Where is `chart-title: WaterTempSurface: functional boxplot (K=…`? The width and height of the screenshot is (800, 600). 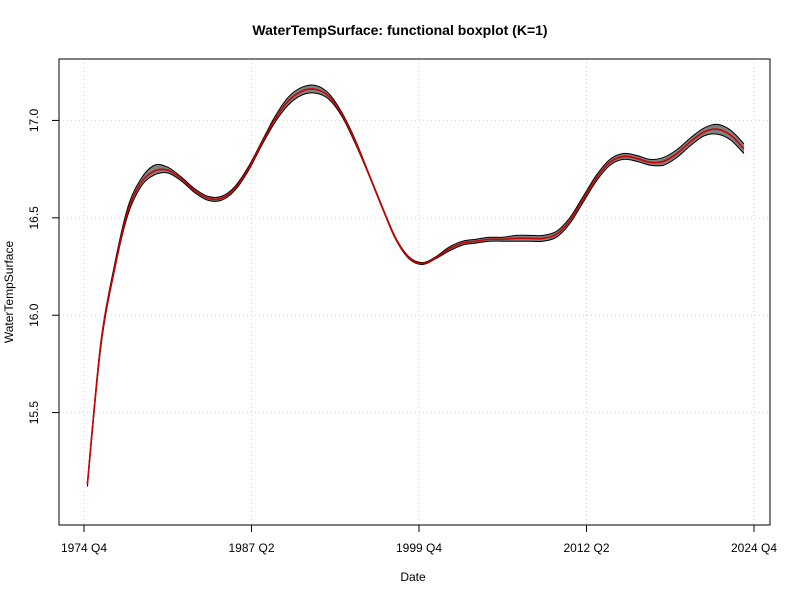 chart-title: WaterTempSurface: functional boxplot (K=… is located at coordinates (400, 30).